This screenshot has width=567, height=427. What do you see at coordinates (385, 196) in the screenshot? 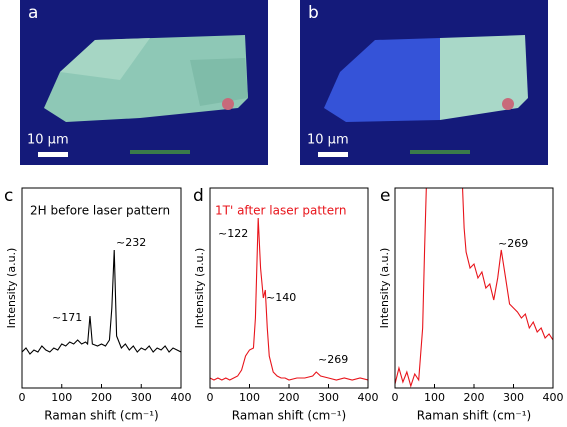
I see `panel-label: e` at bounding box center [385, 196].